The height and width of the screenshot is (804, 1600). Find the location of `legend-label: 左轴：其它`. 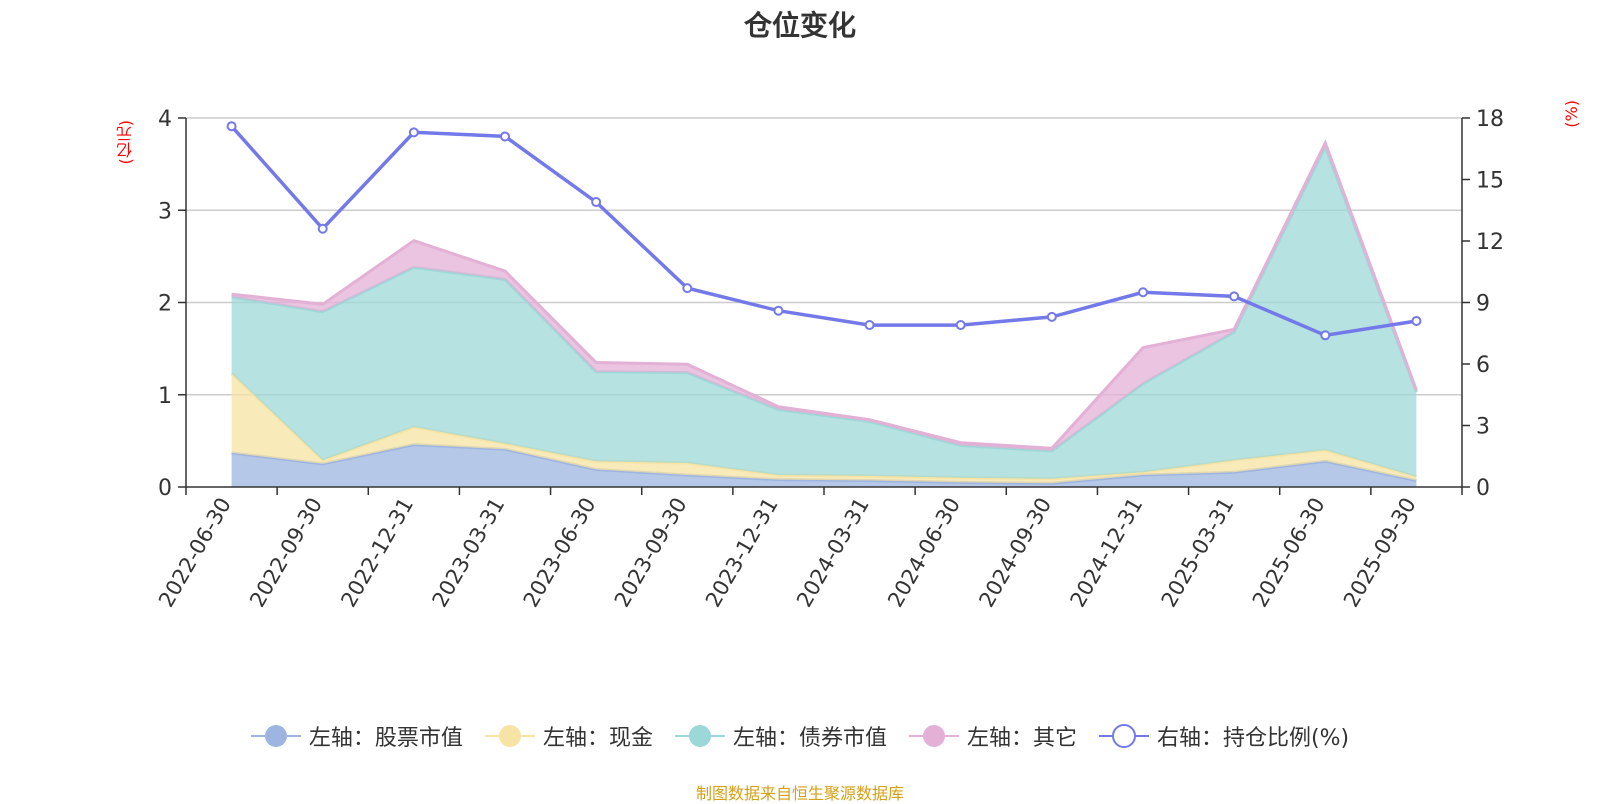

legend-label: 左轴：其它 is located at coordinates (1021, 738).